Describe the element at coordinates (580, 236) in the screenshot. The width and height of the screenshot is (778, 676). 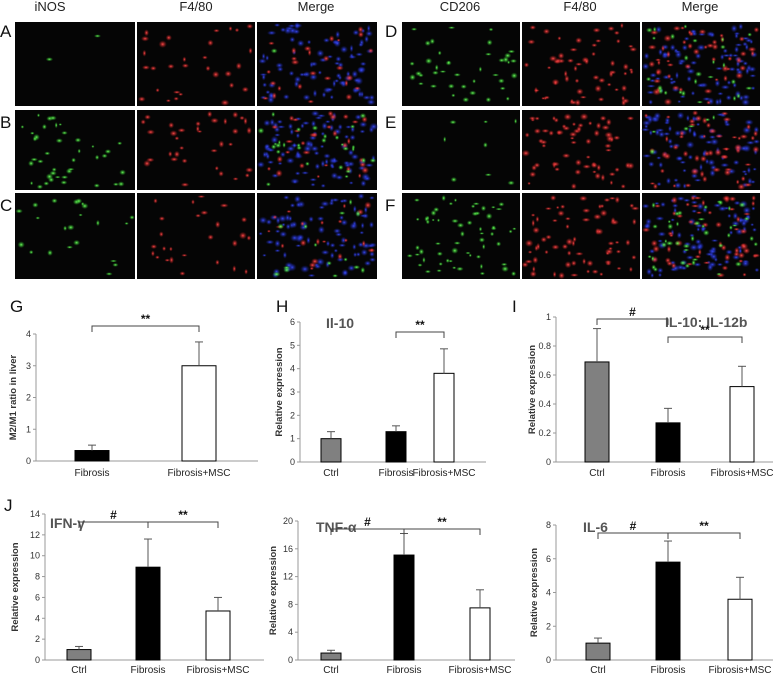
I see `micrograph-right-r2-c1` at that location.